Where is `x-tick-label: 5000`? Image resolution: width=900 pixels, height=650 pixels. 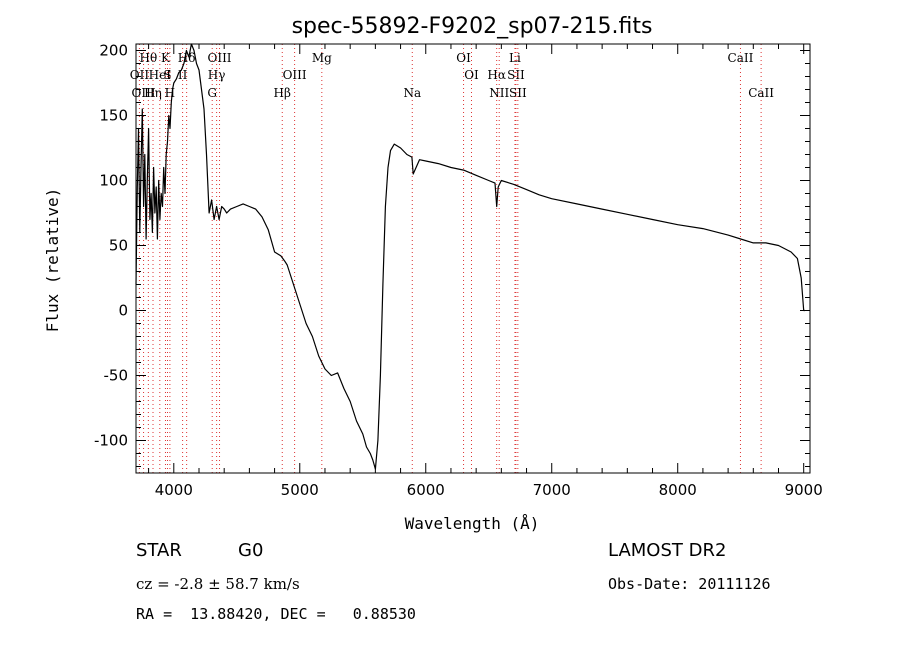 x-tick-label: 5000 is located at coordinates (300, 490).